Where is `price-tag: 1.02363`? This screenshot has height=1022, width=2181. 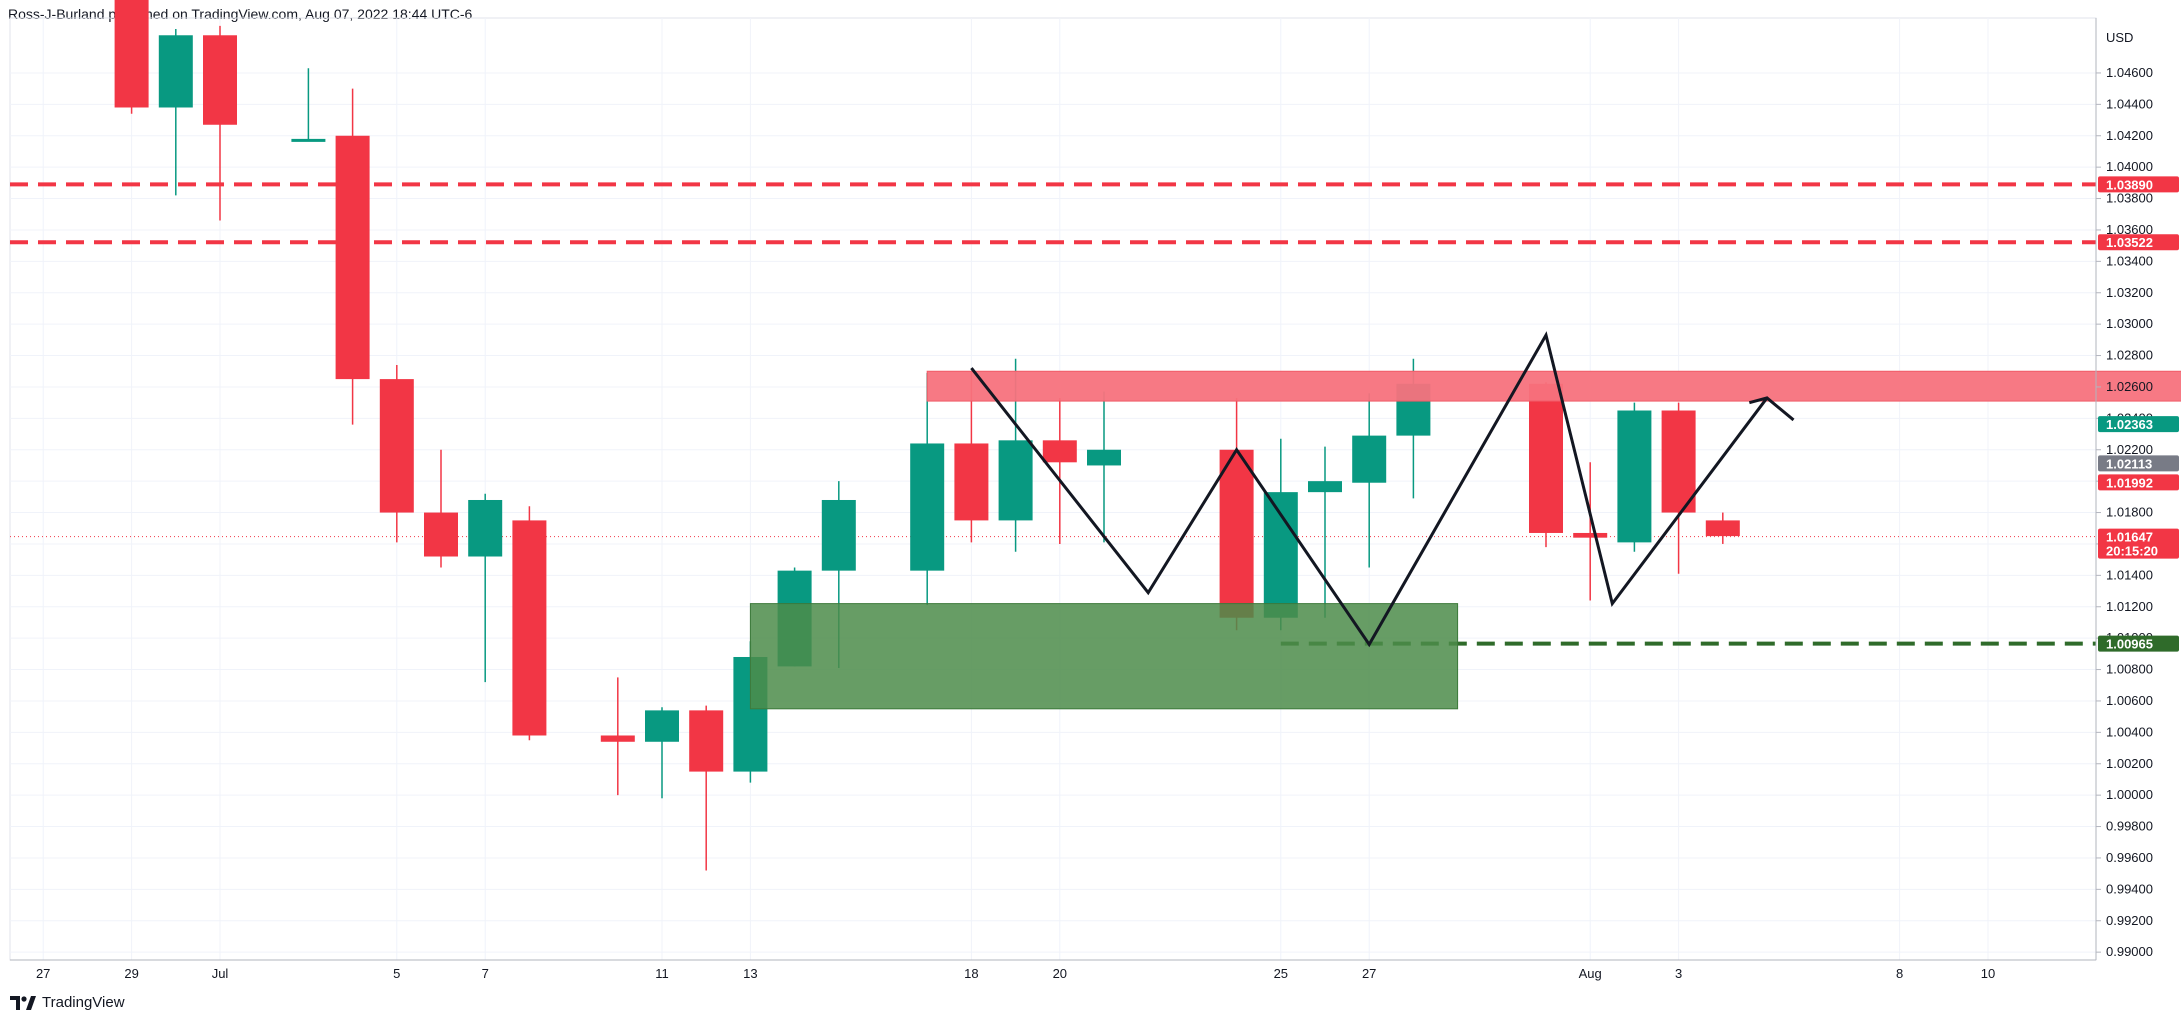 price-tag: 1.02363 is located at coordinates (2129, 424).